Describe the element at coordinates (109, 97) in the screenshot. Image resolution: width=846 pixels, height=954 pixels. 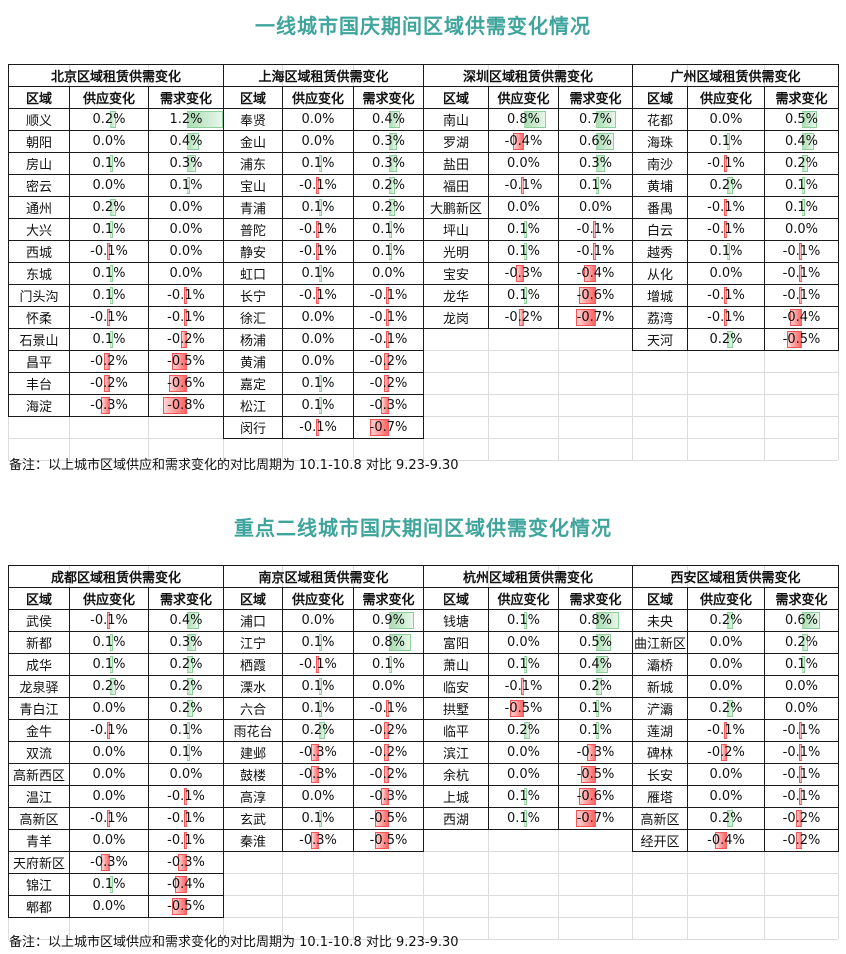
I see `column-header: 供应变化` at that location.